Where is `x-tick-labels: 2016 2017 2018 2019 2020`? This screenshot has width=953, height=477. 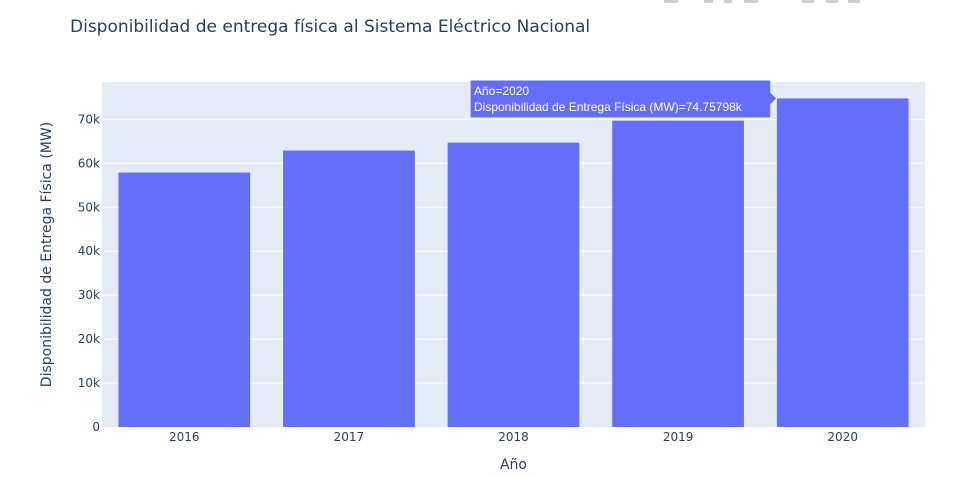
x-tick-labels: 2016 2017 2018 2019 2020 is located at coordinates (513, 437).